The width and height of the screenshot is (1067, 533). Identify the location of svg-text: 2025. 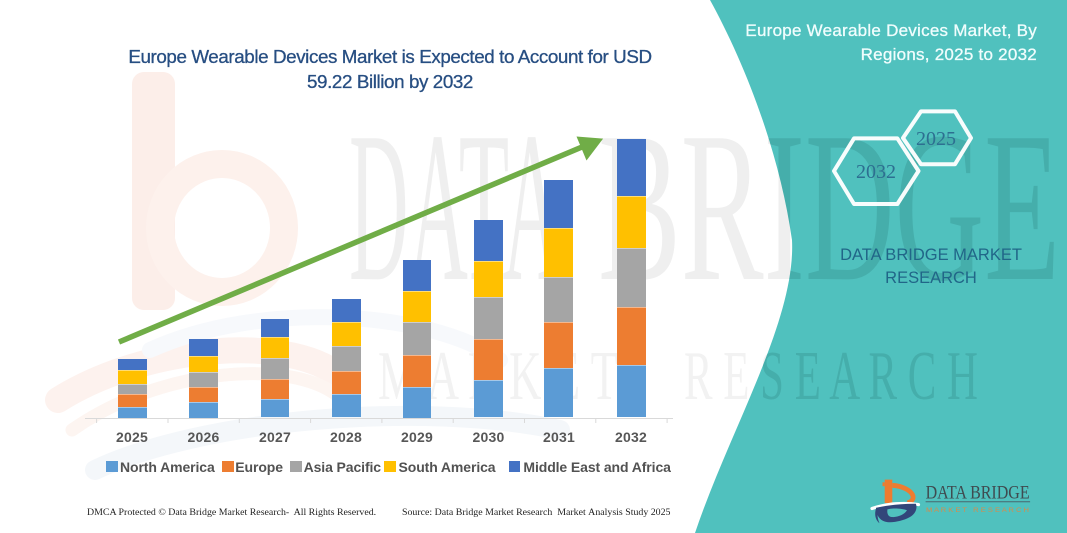
(936, 139).